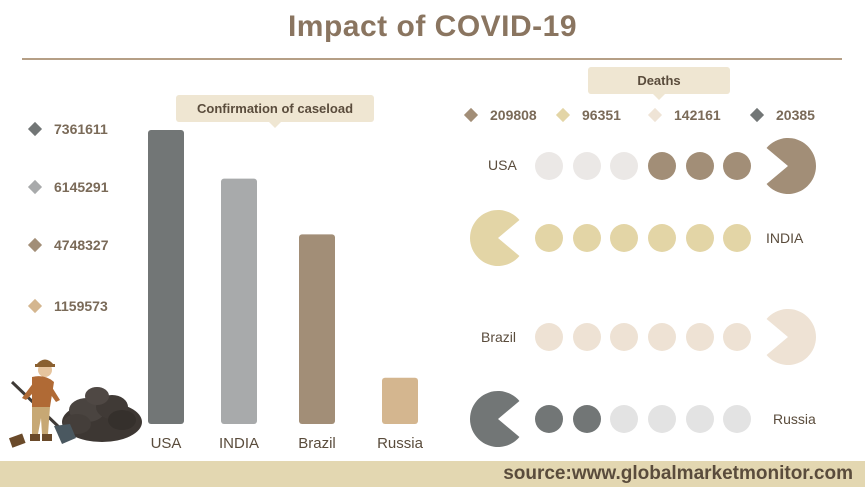 The width and height of the screenshot is (865, 487). I want to click on worker-figure, so click(34, 403).